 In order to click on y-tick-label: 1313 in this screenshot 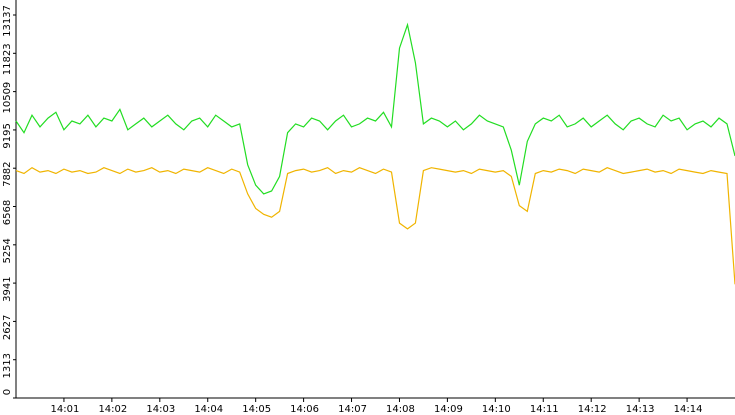, I will do `click(7, 365)`.